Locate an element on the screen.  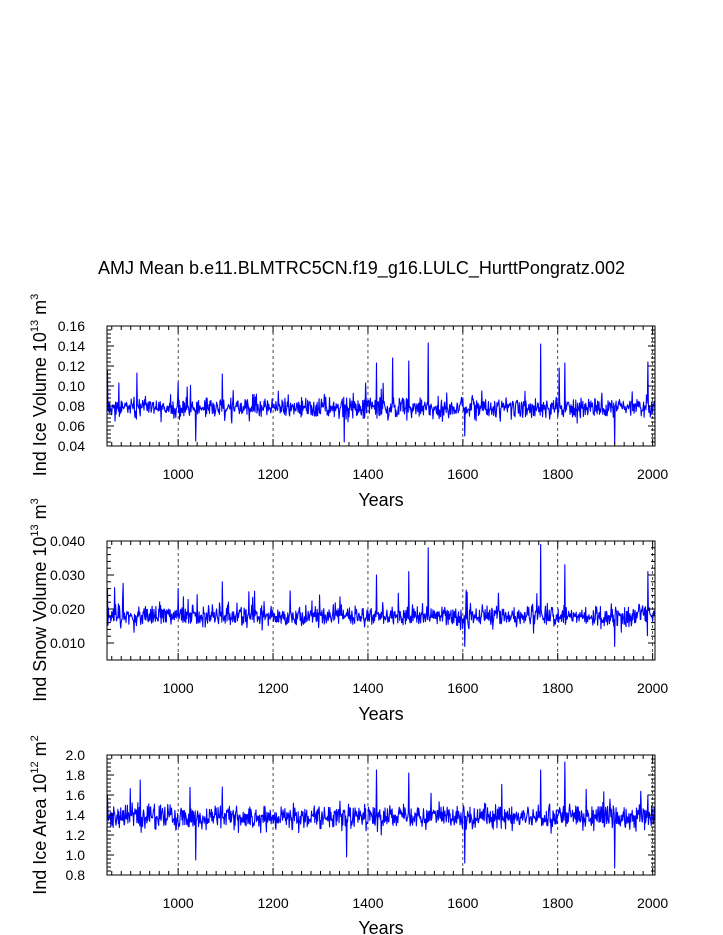
y-tick-label: 1.8 is located at coordinates (76, 775).